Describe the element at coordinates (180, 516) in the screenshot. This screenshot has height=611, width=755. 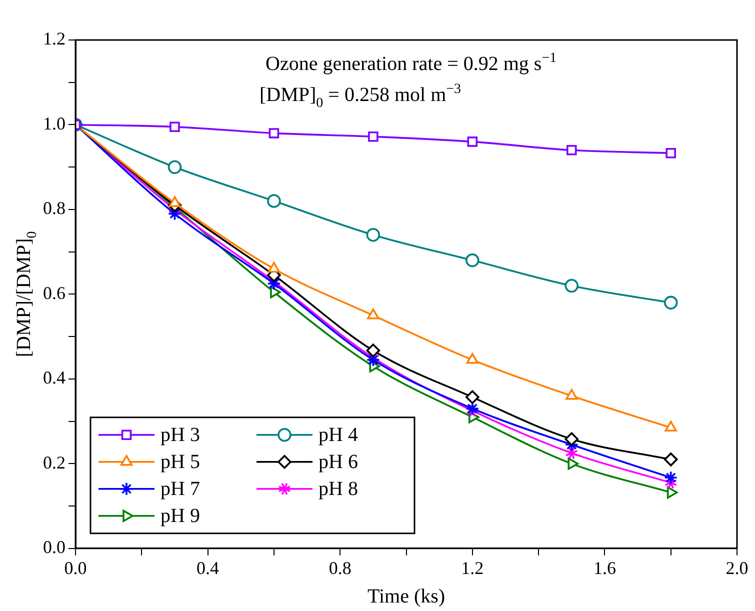
I see `legend-label: pH 9` at that location.